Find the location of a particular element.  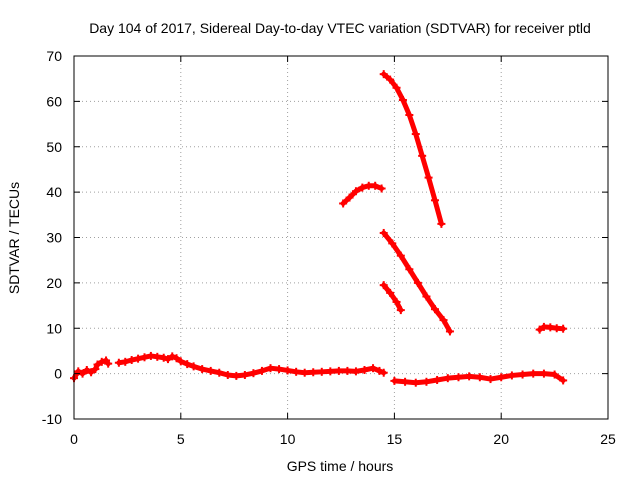

x-axis-label: GPS time / hours is located at coordinates (340, 466).